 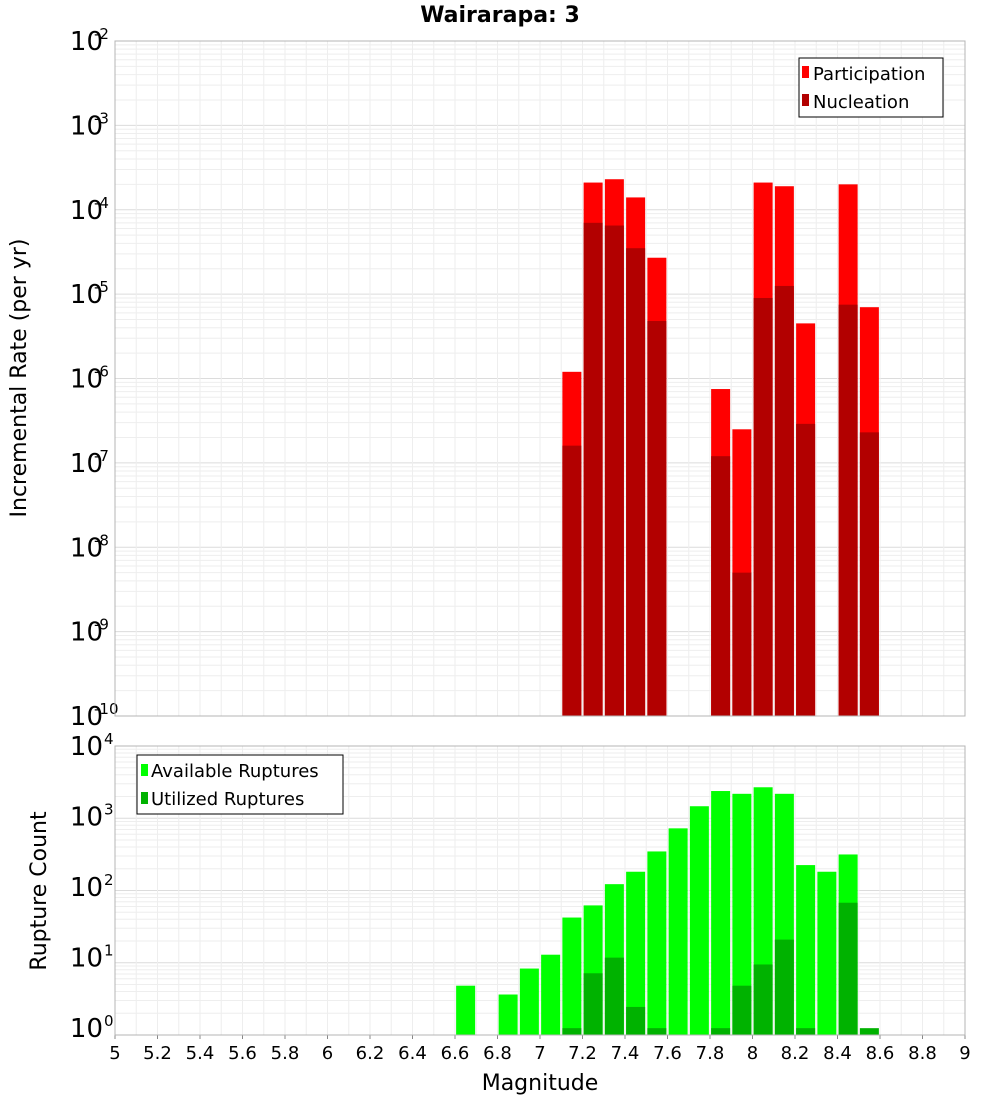 I want to click on rate-y-tick-exponent: -4, so click(x=101, y=203).